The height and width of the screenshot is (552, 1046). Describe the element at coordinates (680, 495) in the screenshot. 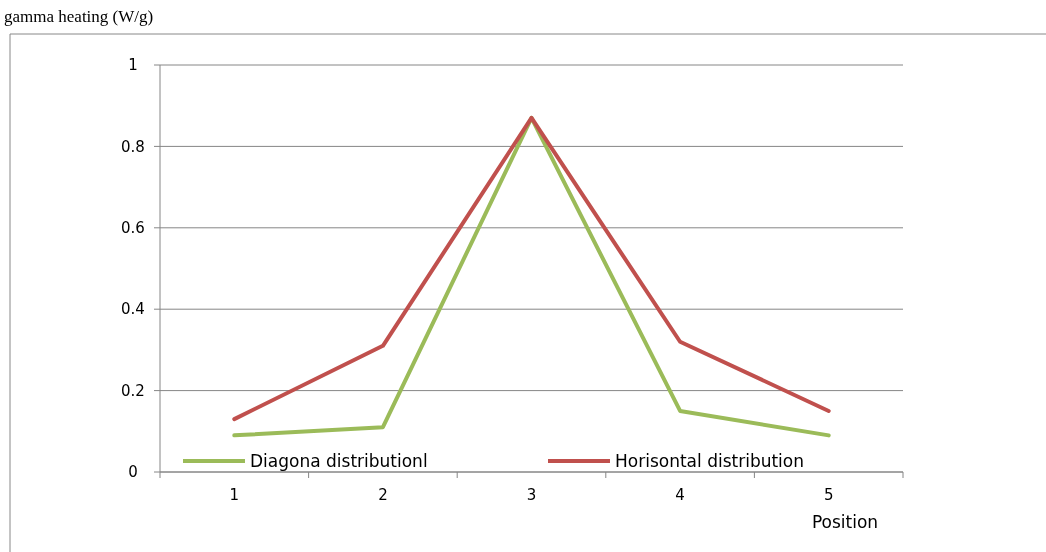

I see `x-tick-label: 4` at that location.